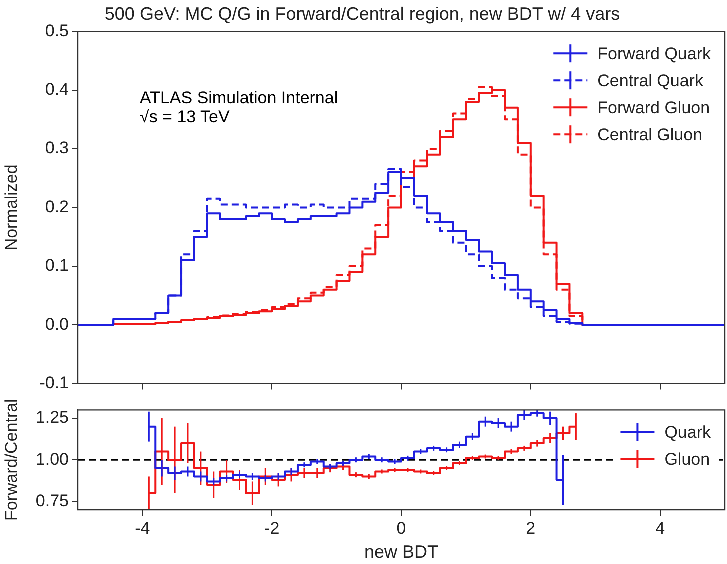 This screenshot has width=727, height=564. What do you see at coordinates (272, 528) in the screenshot?
I see `x-tick-label: -2` at bounding box center [272, 528].